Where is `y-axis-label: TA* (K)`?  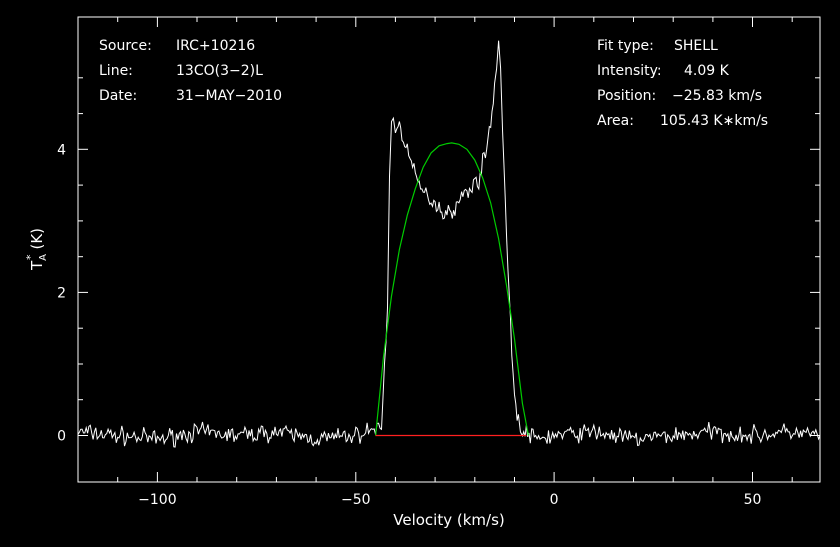 y-axis-label: TA* (K) is located at coordinates (36, 249).